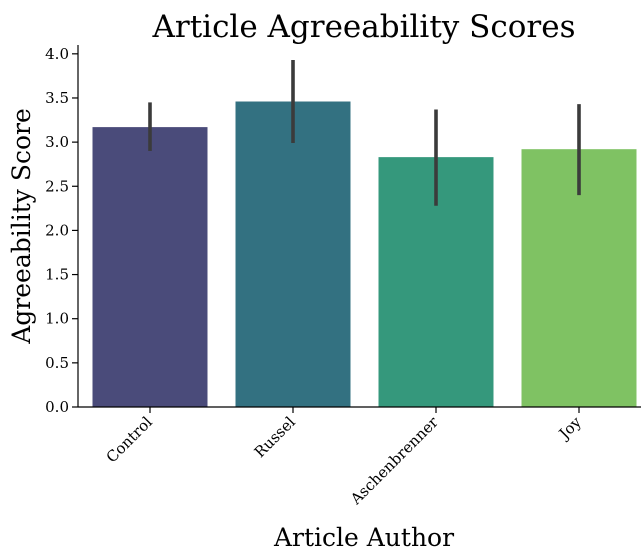 This screenshot has width=641, height=547. I want to click on y-tick-label: 2.0, so click(57, 230).